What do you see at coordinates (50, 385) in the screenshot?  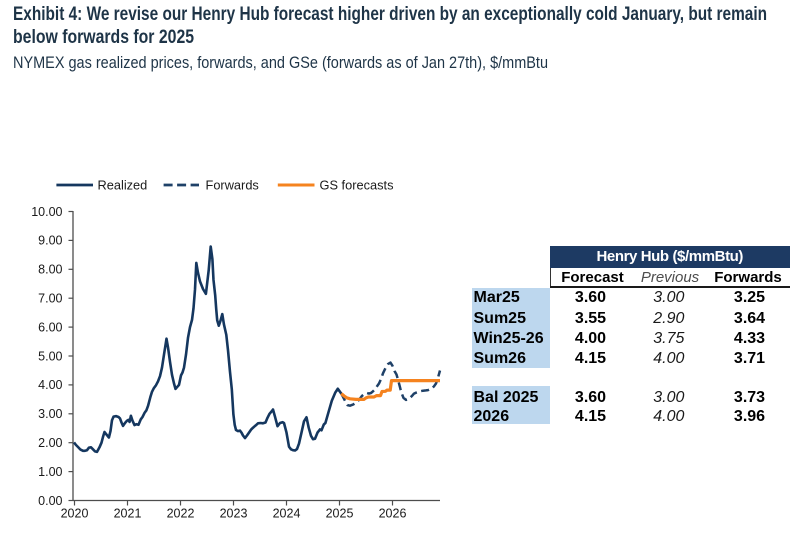 I see `svg-text: 4.00` at bounding box center [50, 385].